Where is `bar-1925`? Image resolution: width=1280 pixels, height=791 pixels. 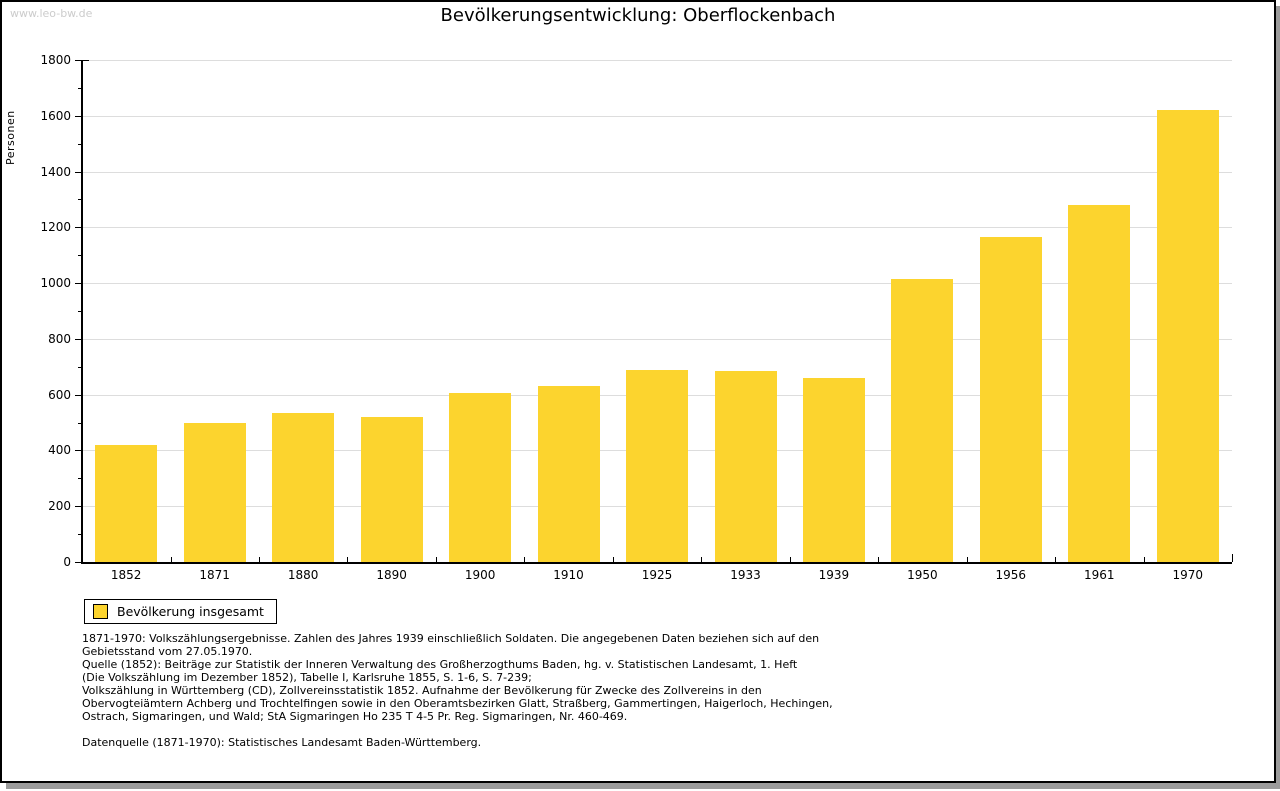 bar-1925 is located at coordinates (657, 466).